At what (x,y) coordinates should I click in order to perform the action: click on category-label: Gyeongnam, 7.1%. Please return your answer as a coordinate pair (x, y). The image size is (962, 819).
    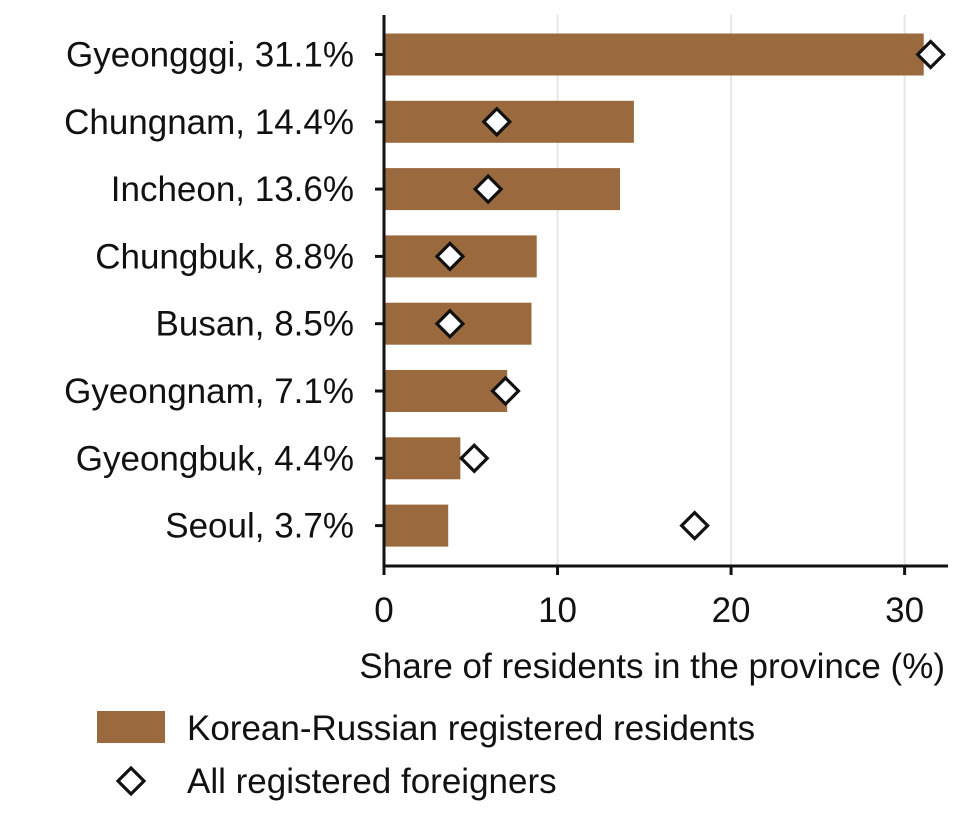
    Looking at the image, I should click on (209, 391).